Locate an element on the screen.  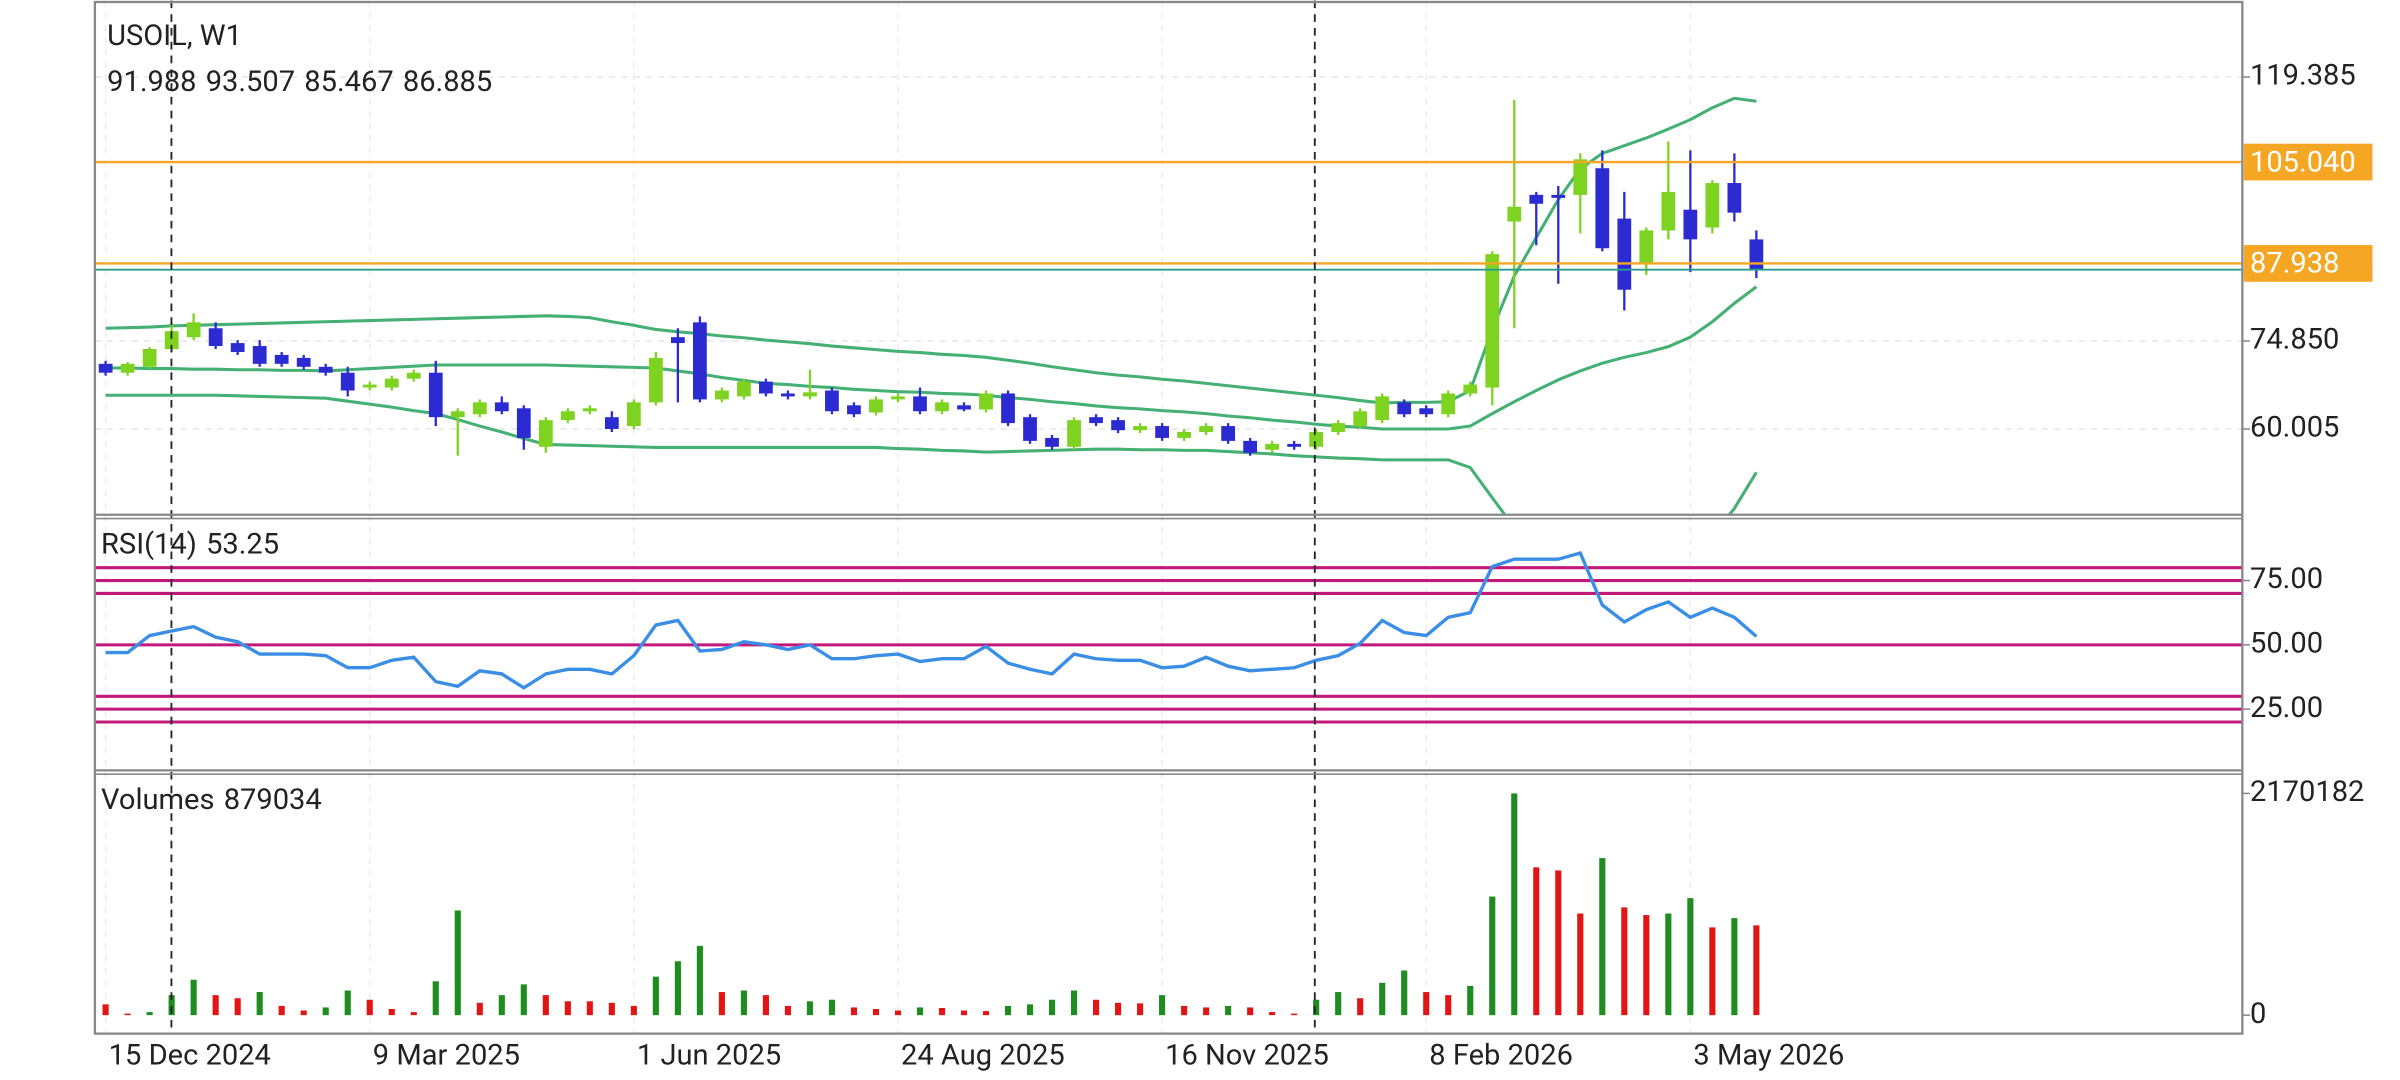
x-tick-label: 9 Mar 2025 is located at coordinates (446, 1055).